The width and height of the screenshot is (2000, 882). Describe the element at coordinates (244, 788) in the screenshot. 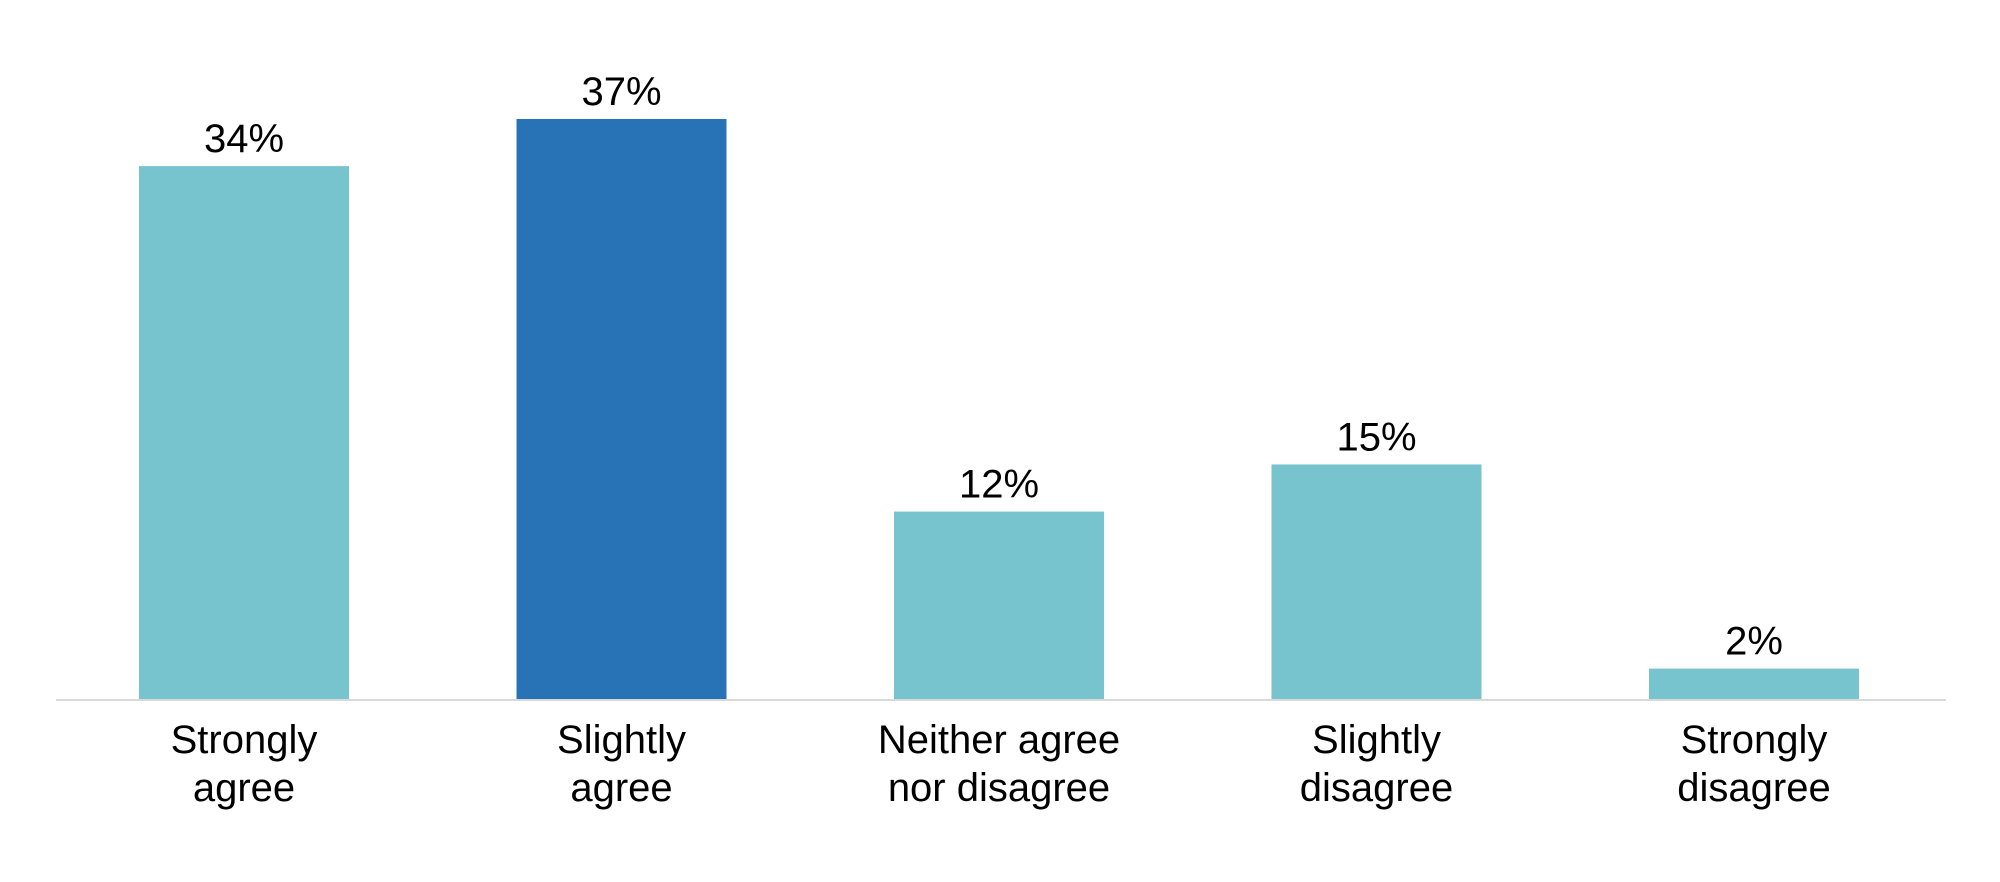

I see `category-label-strongly-agree-line-2: agree` at that location.